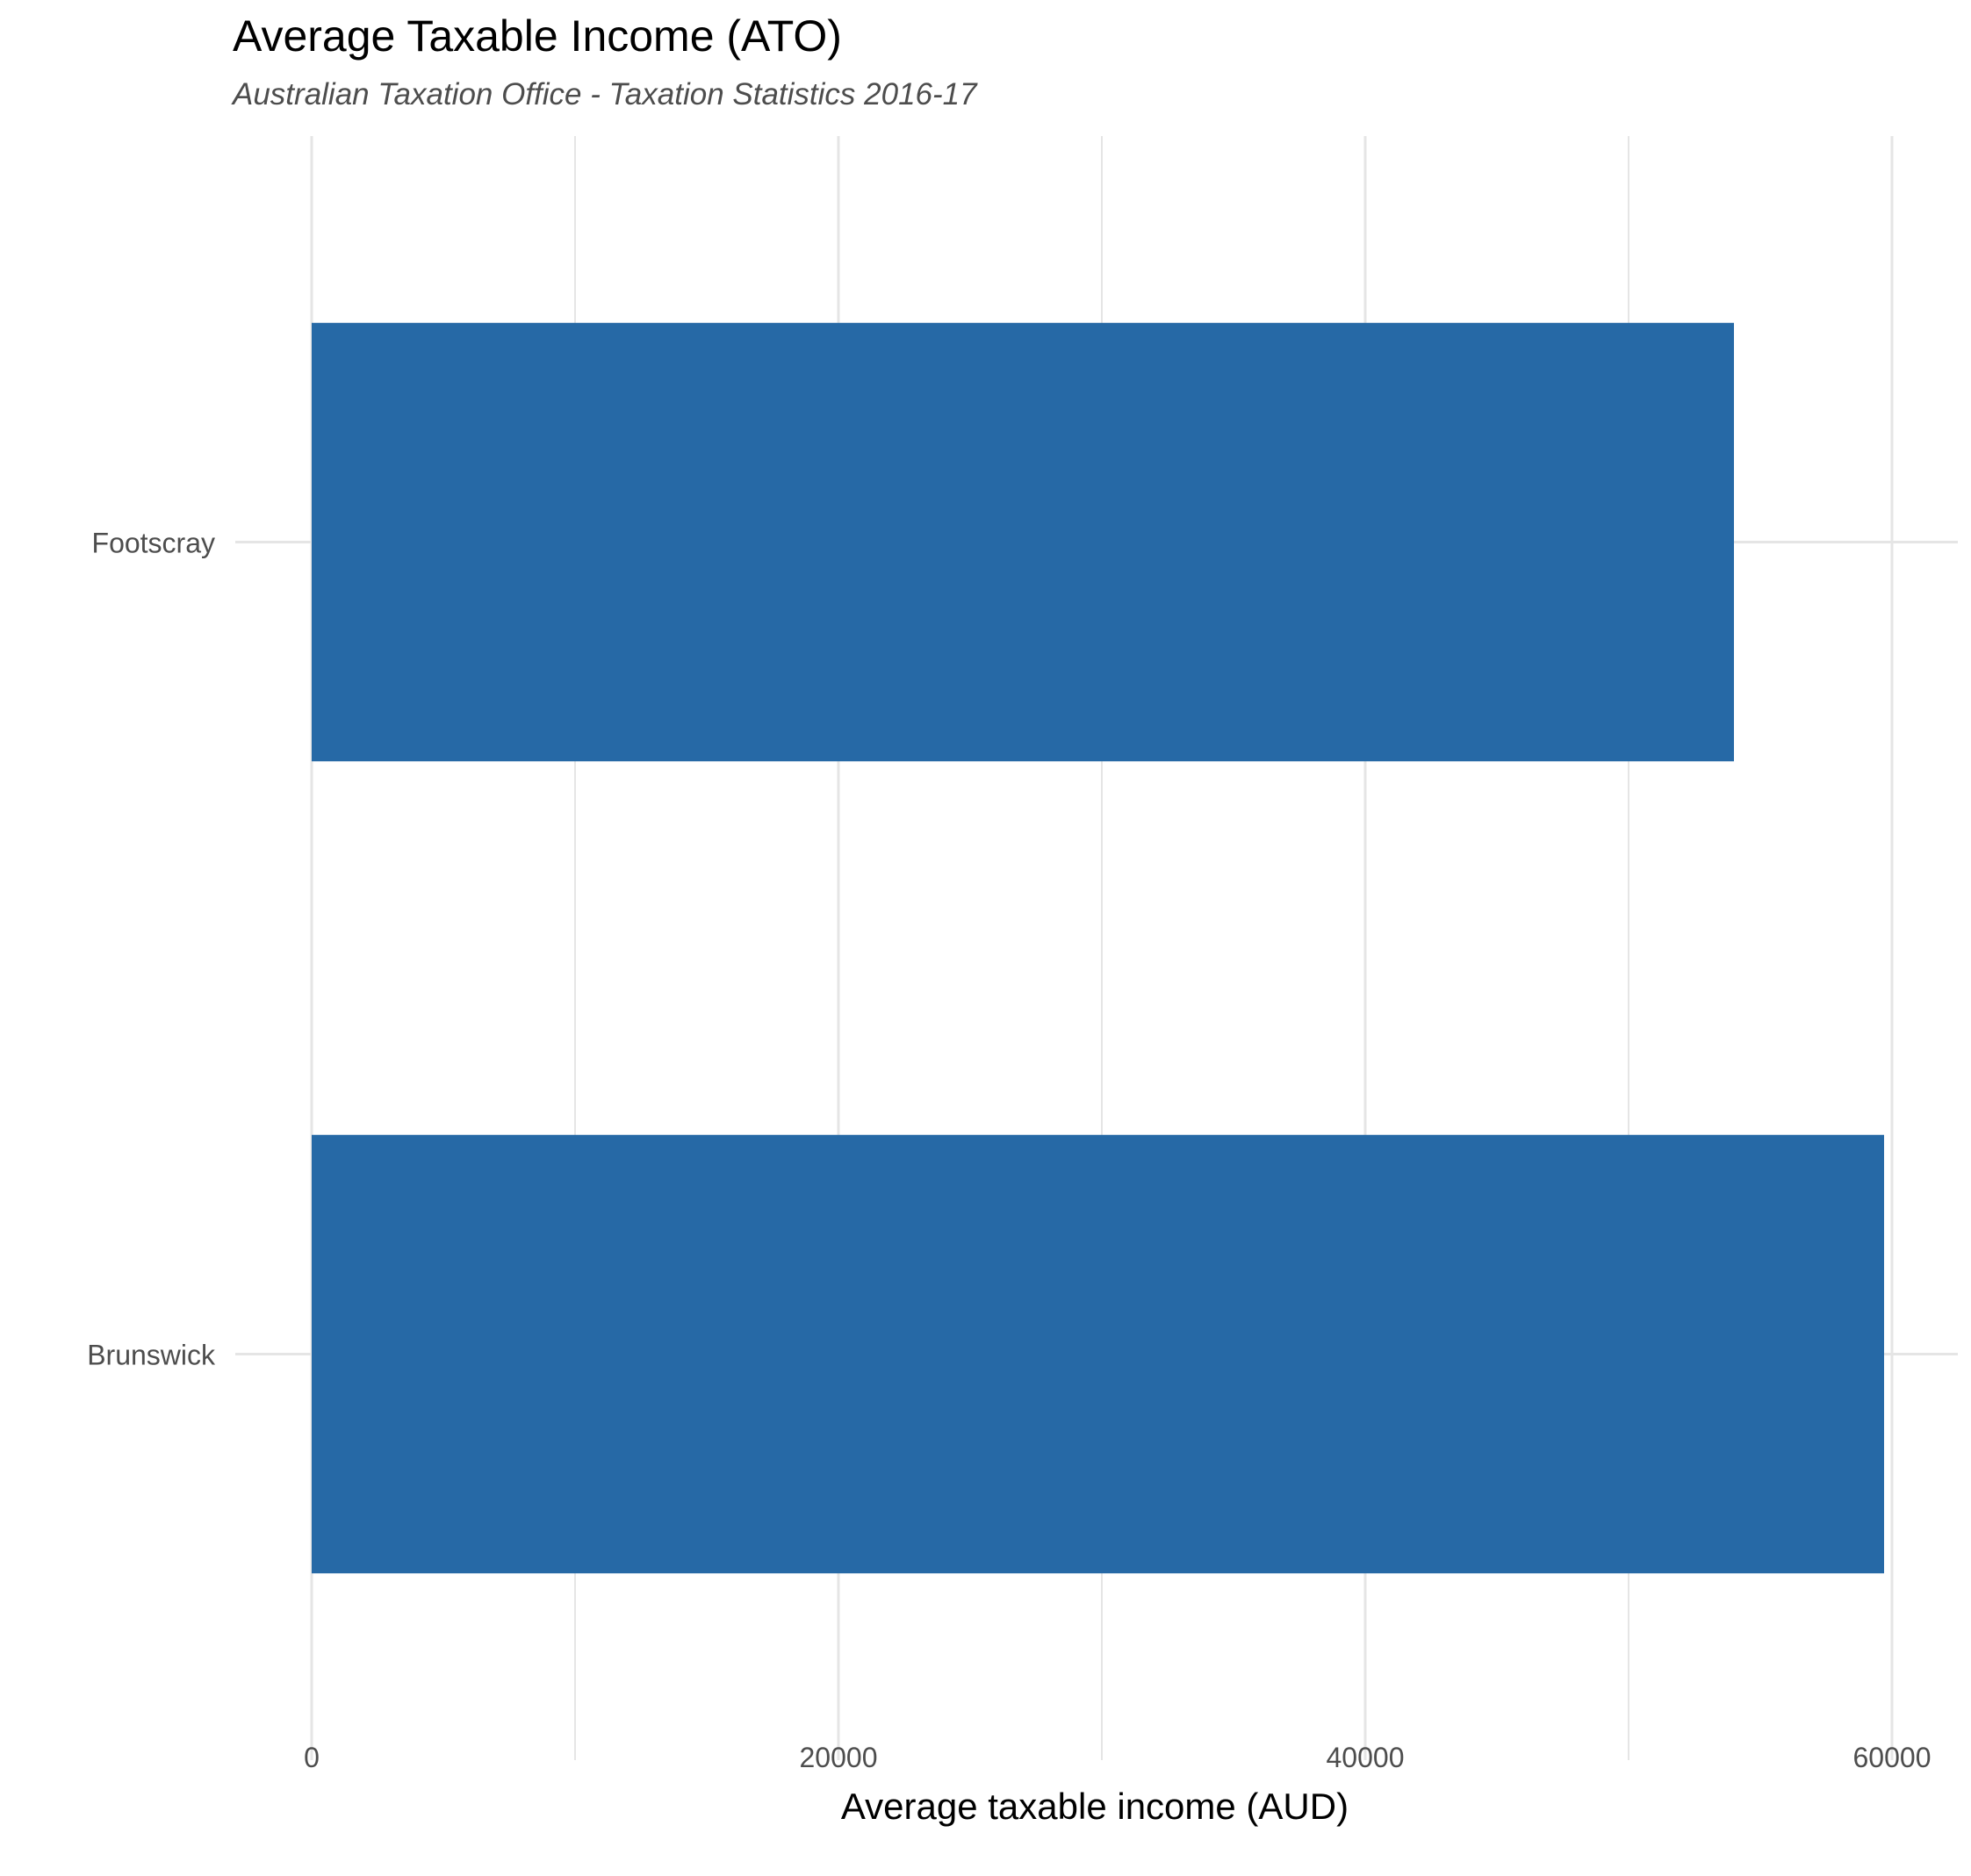  Describe the element at coordinates (1892, 1758) in the screenshot. I see `x-tick-label: 60000` at that location.